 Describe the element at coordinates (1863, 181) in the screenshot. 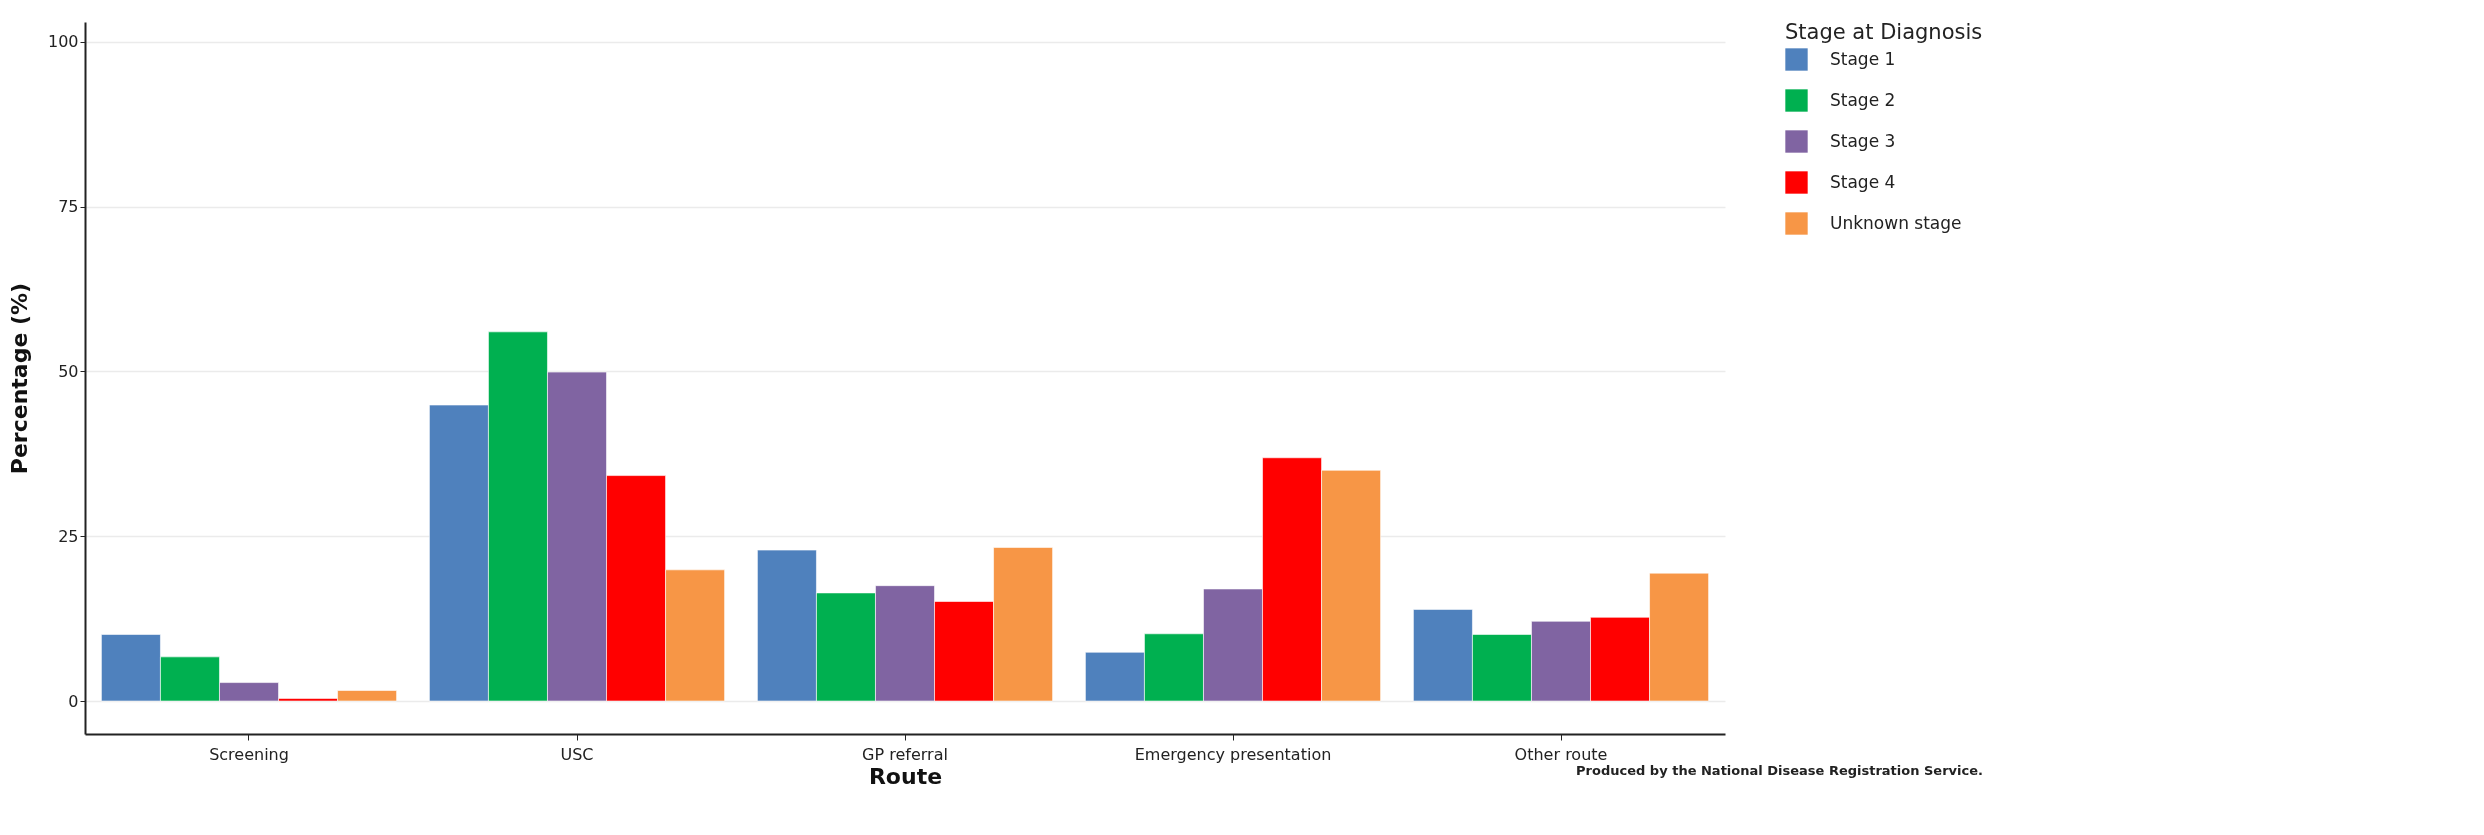

I see `legend-label: Stage 4` at that location.